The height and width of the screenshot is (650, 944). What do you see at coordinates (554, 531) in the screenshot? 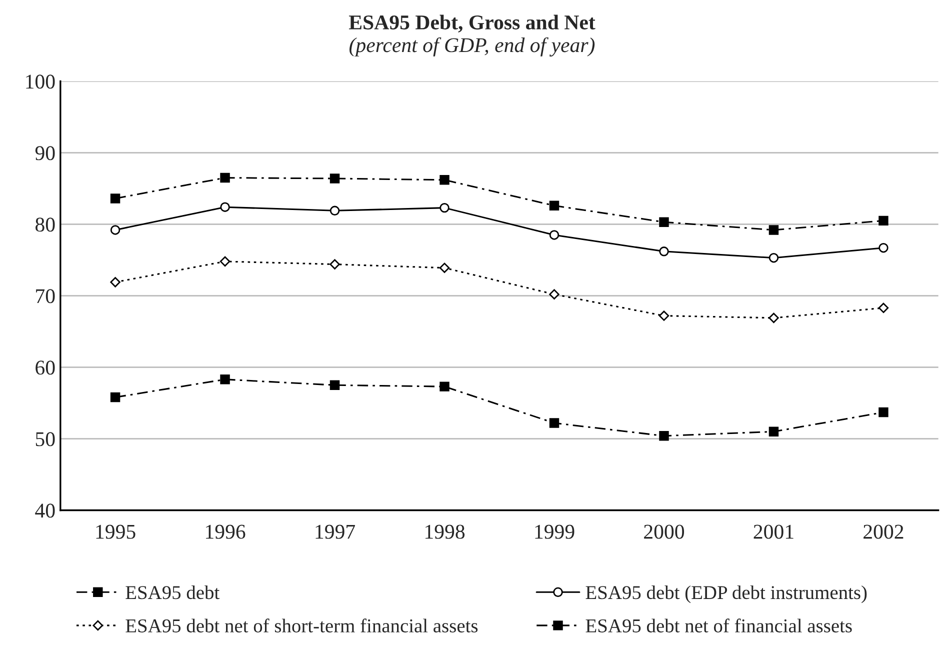
I see `x-tick-label: 1999` at bounding box center [554, 531].